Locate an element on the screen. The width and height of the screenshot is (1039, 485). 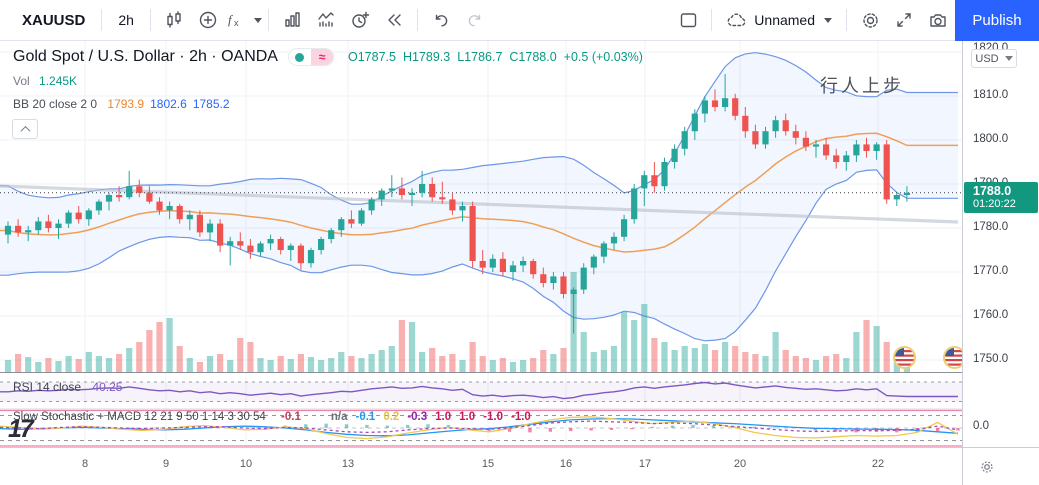
symbol-title: Gold Spot / U.S. Dollar · 2h · OANDA is located at coordinates (145, 56).